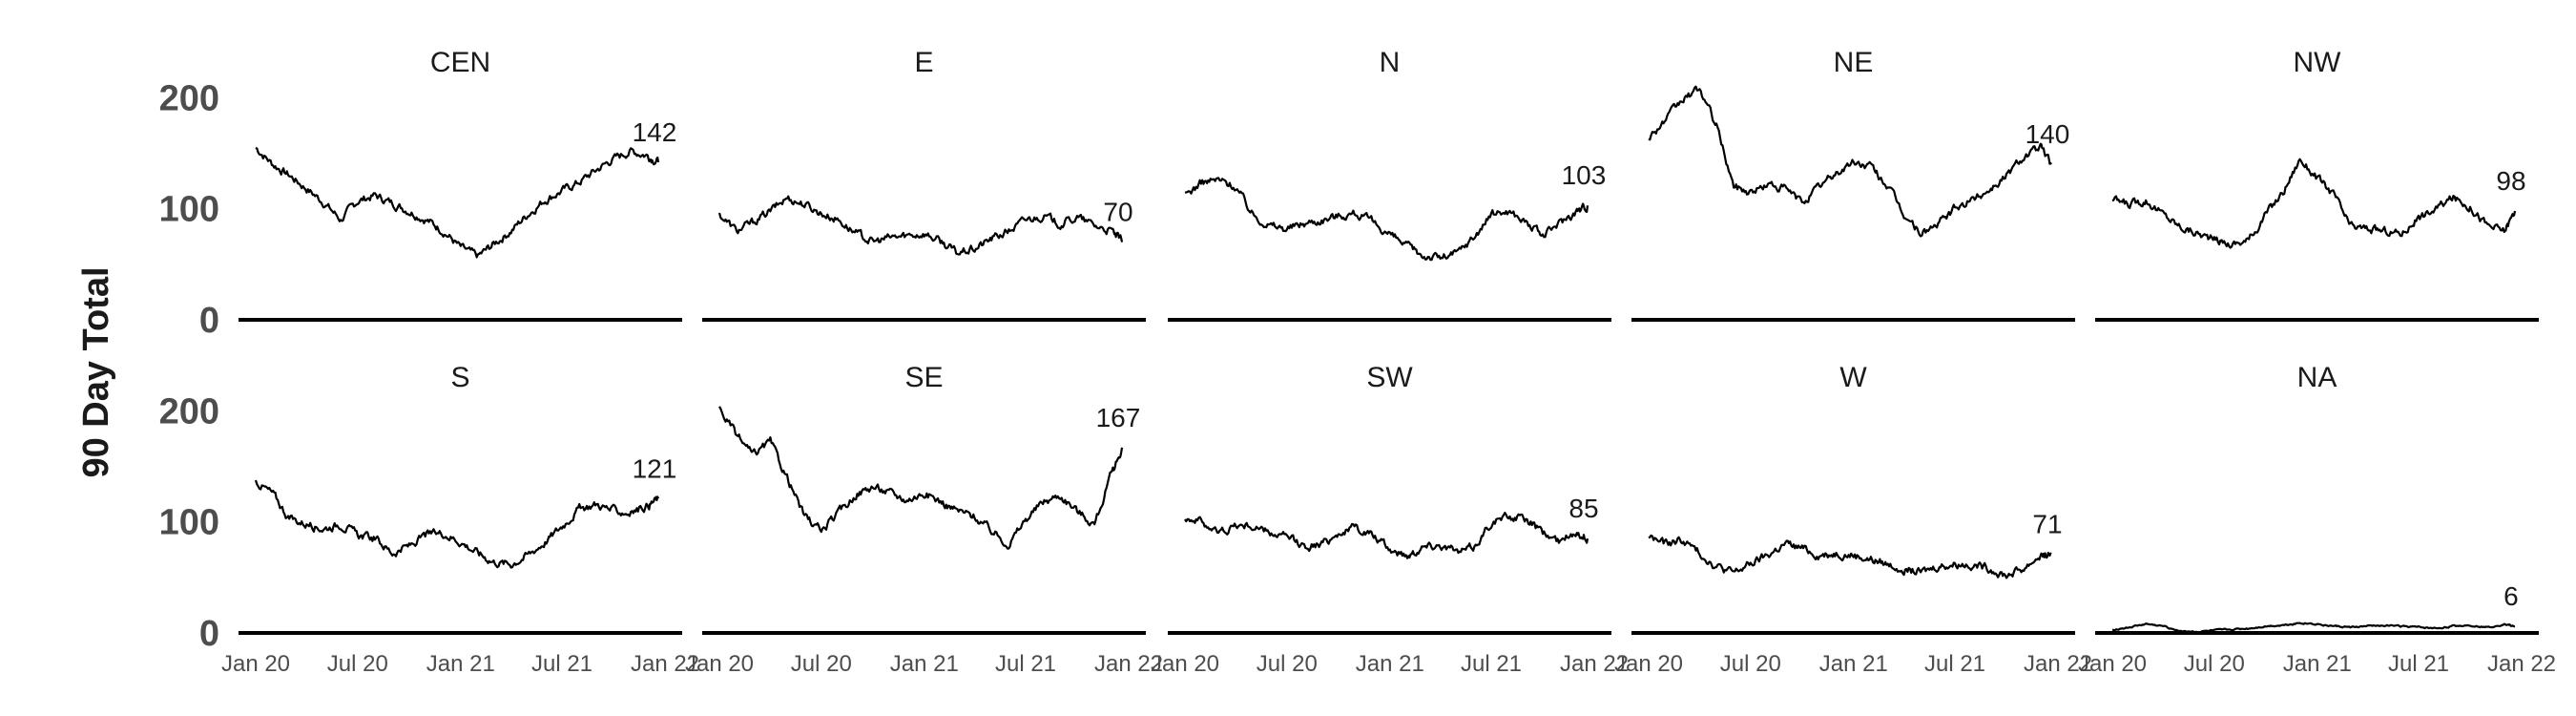 This screenshot has height=716, width=2576. What do you see at coordinates (923, 62) in the screenshot?
I see `panel-title: E` at bounding box center [923, 62].